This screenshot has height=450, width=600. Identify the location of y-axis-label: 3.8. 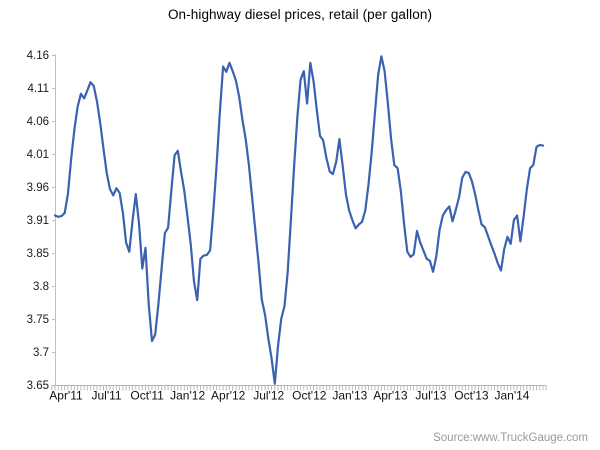
(41, 287).